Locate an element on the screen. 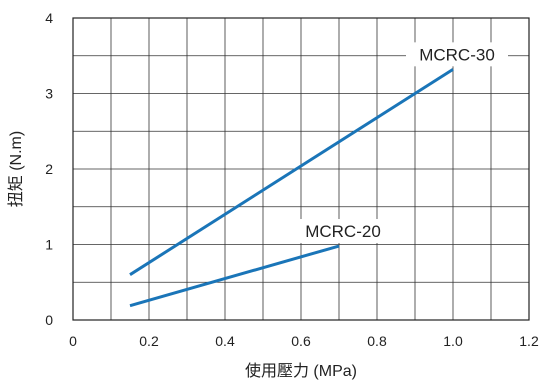 The image size is (544, 383). x-tick-label: 0.6 is located at coordinates (301, 341).